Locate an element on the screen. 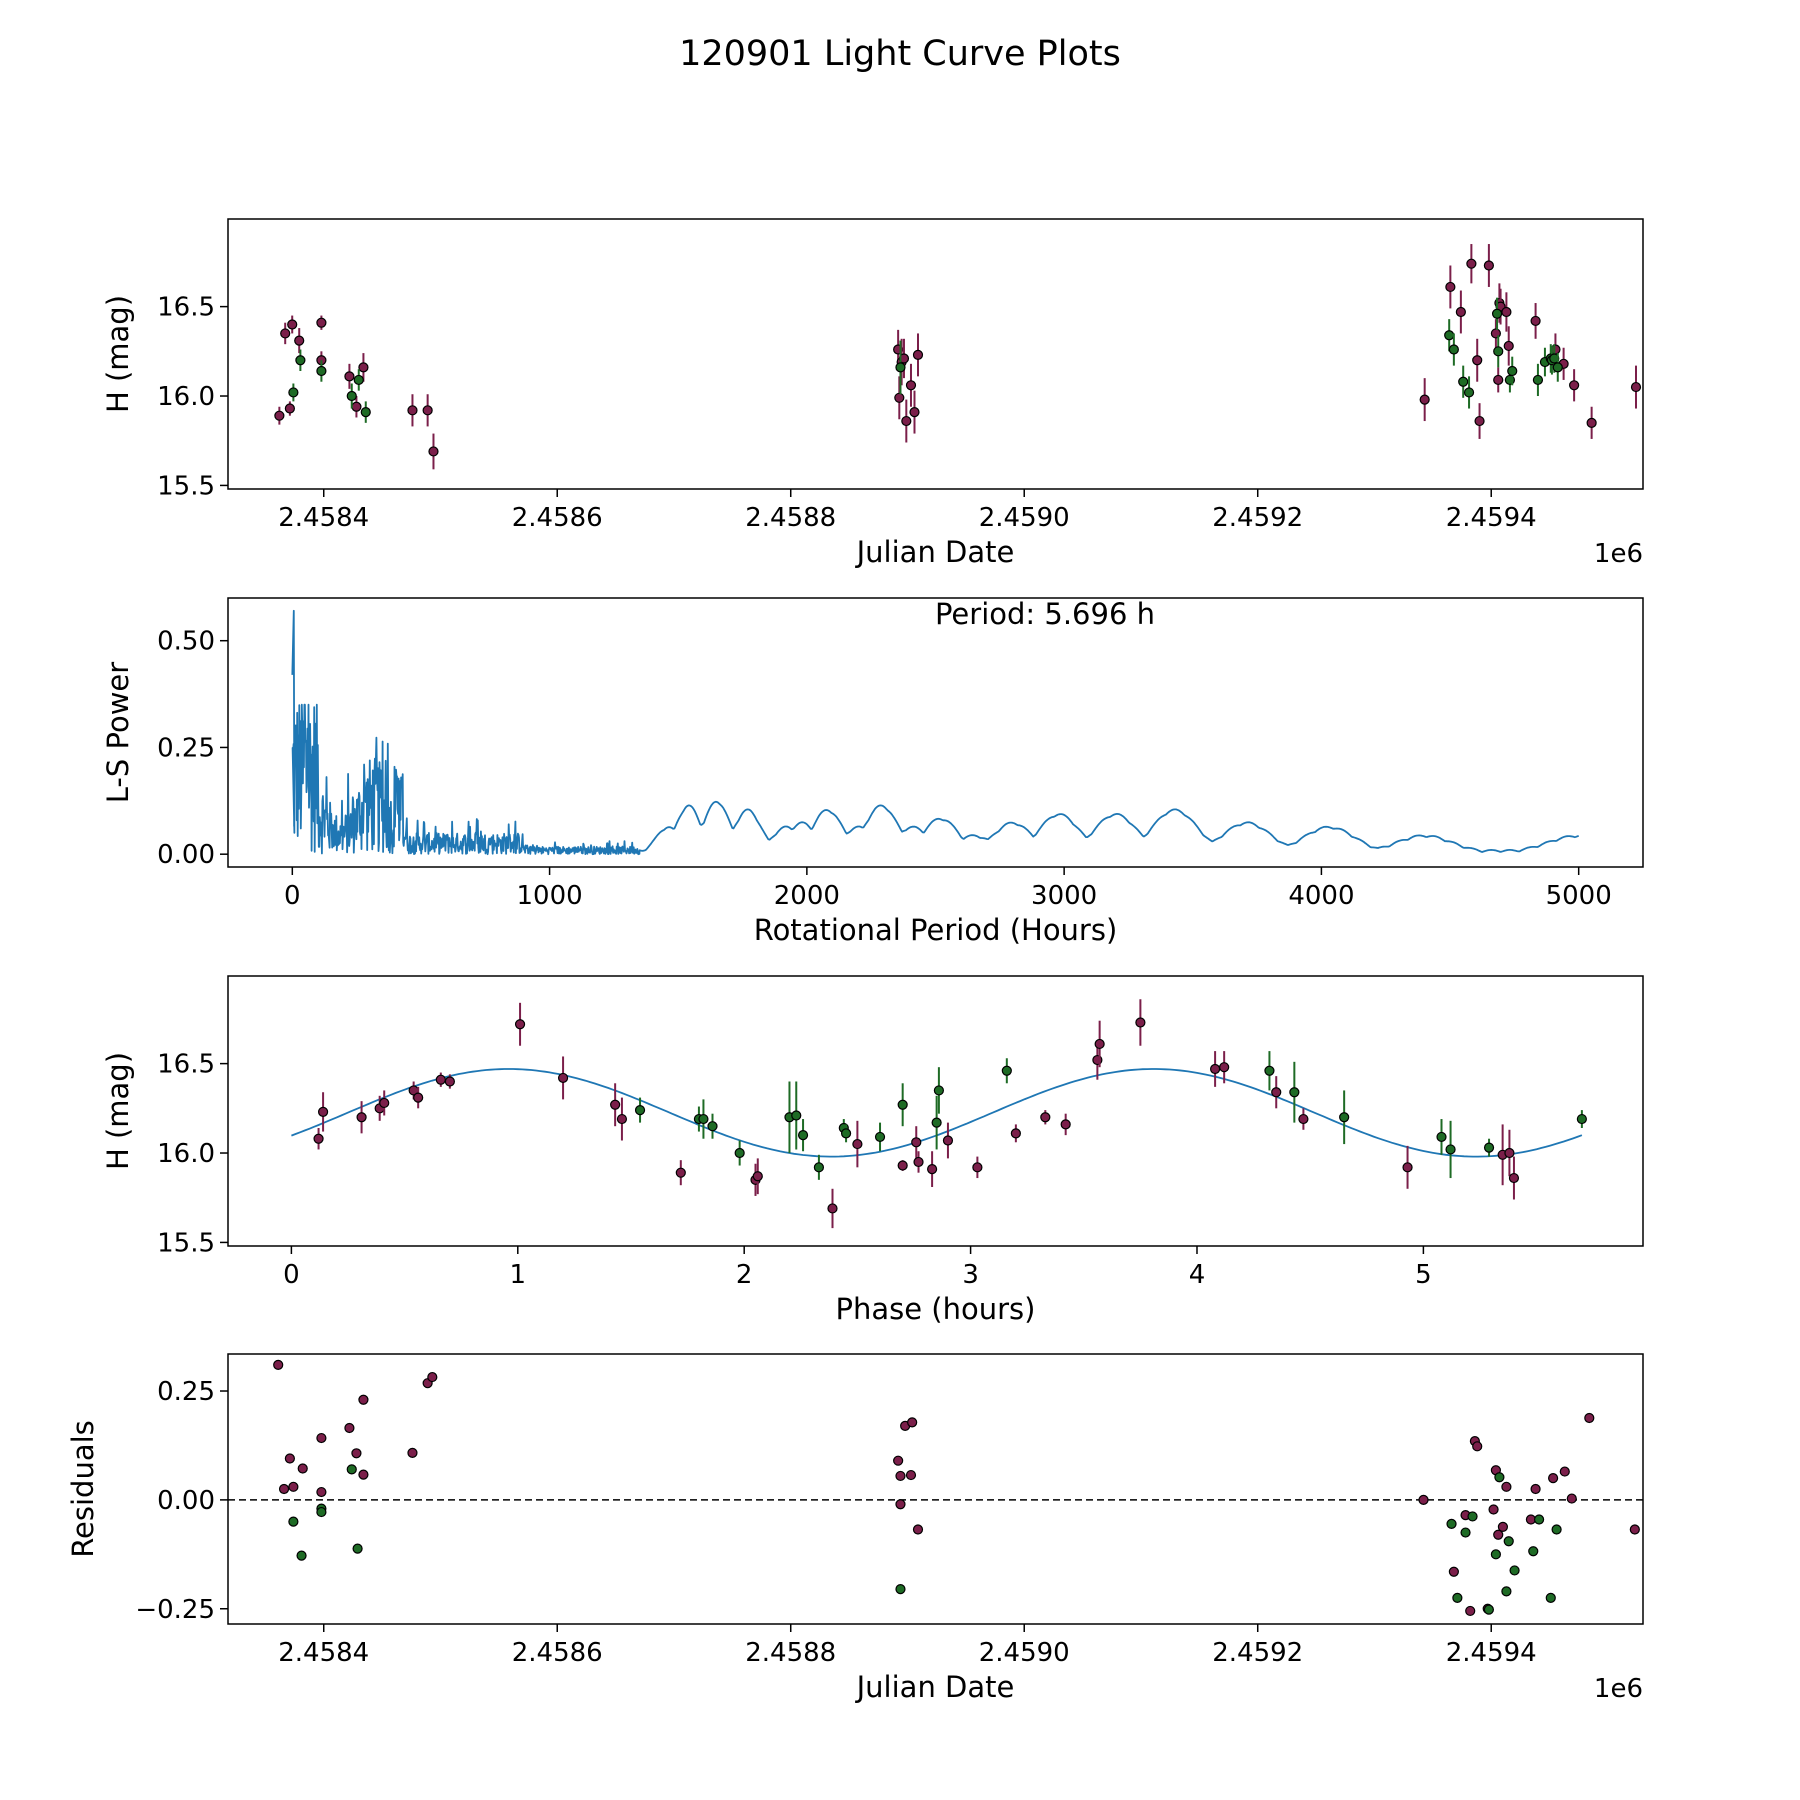 The image size is (1800, 1800). x-tick-label: 2000 is located at coordinates (807, 896).